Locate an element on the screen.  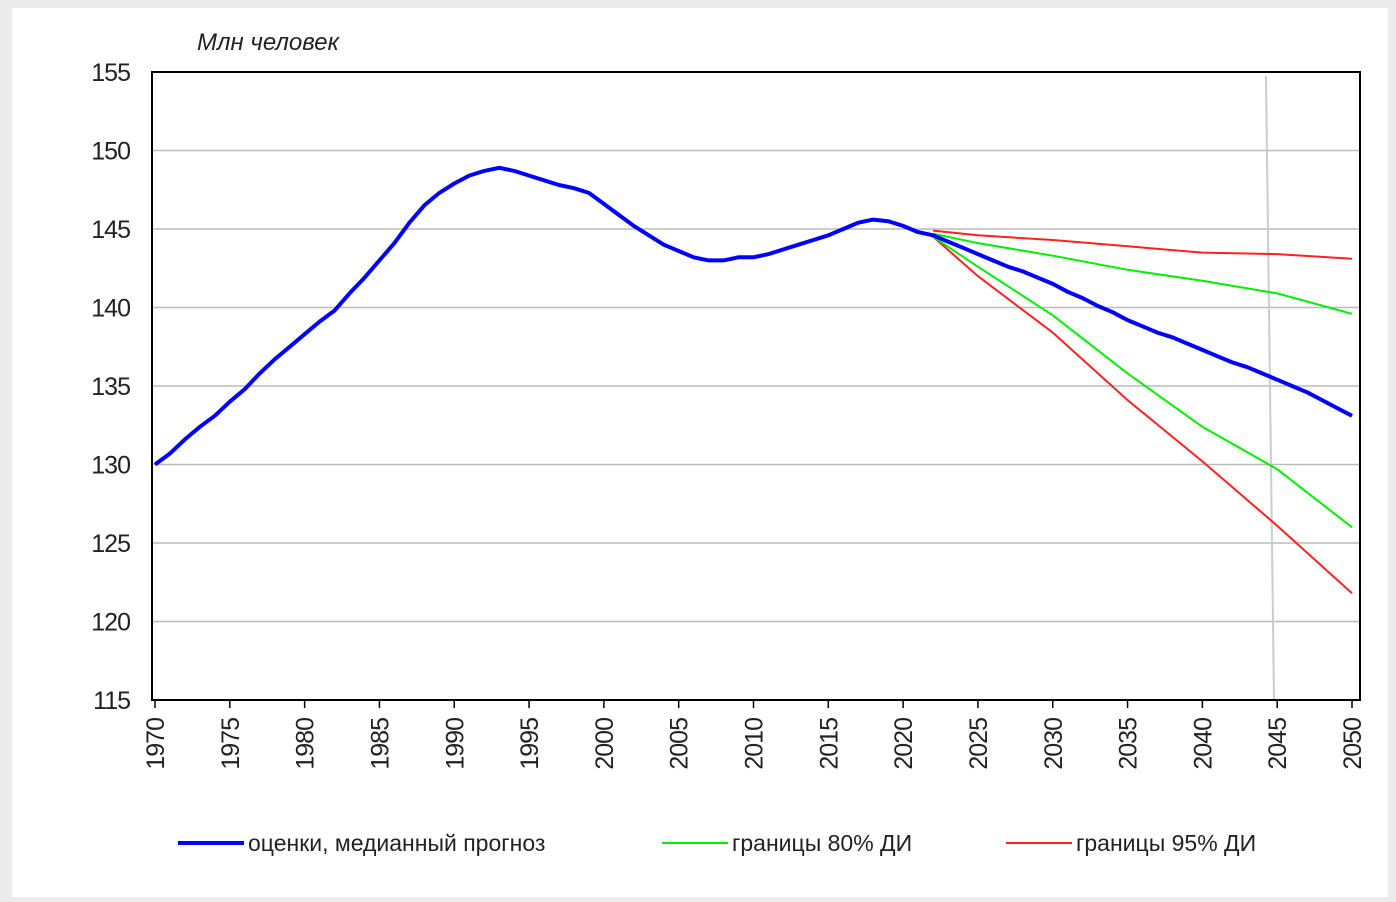
x-tick-label: 2030 is located at coordinates (1054, 744).